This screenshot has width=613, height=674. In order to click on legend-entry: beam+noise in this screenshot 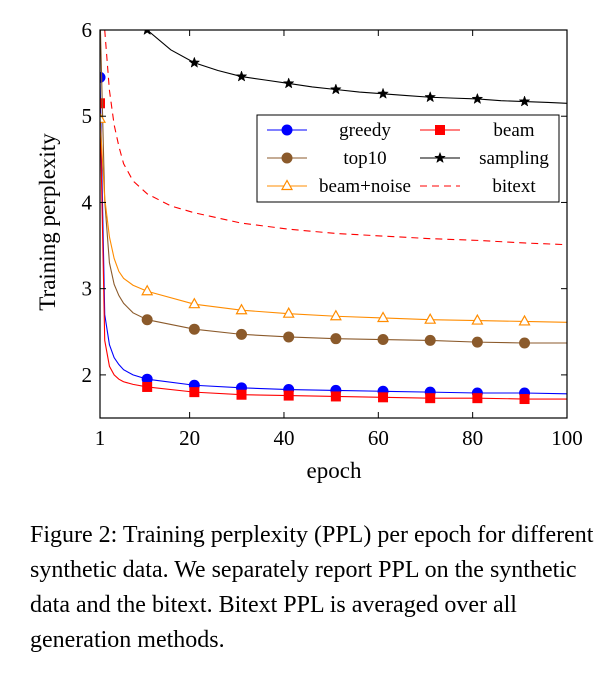, I will do `click(339, 186)`.